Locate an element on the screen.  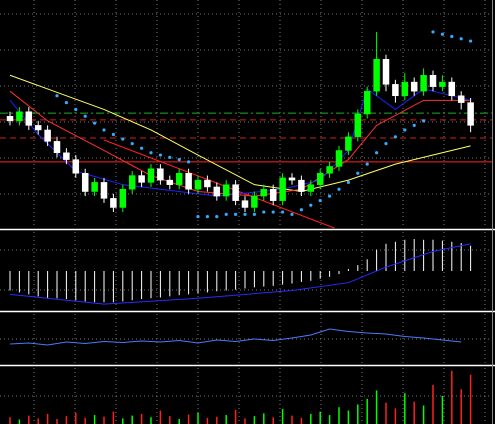
trend-line is located at coordinates (219, 184).